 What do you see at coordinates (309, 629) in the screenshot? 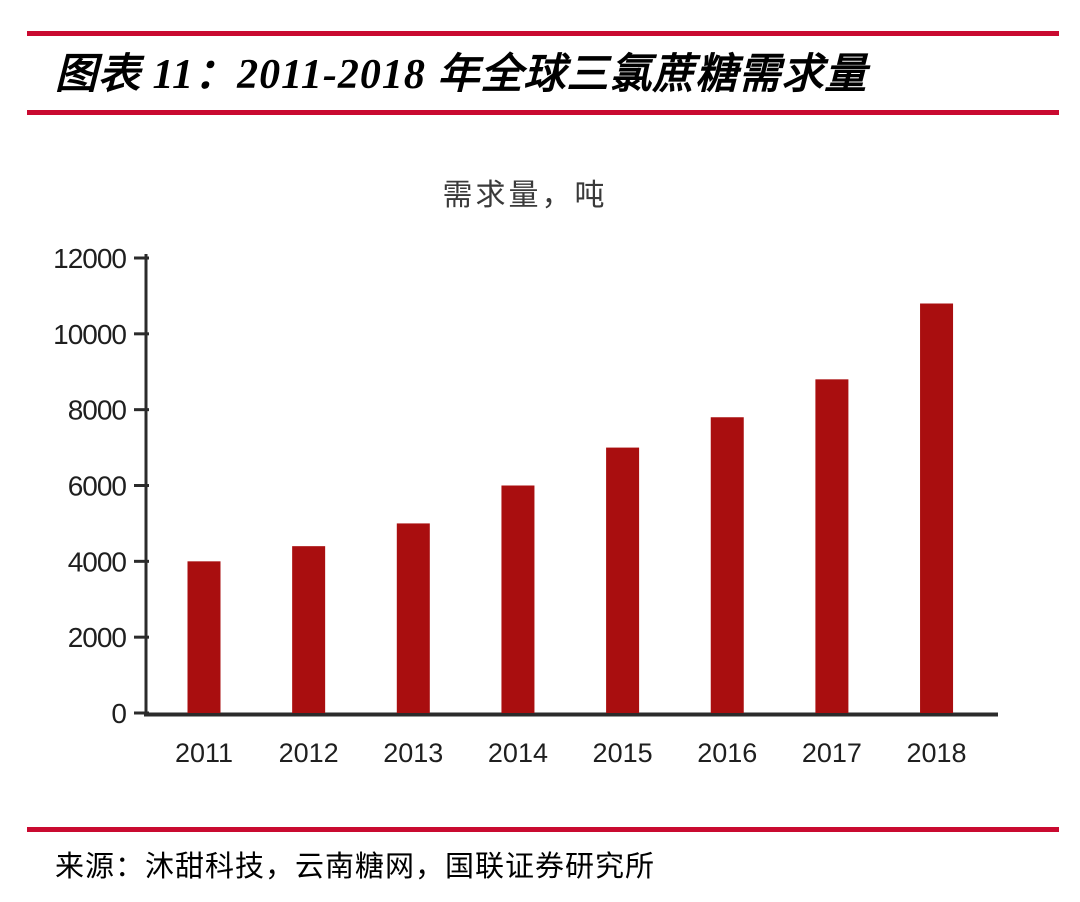
I see `bar-2012` at bounding box center [309, 629].